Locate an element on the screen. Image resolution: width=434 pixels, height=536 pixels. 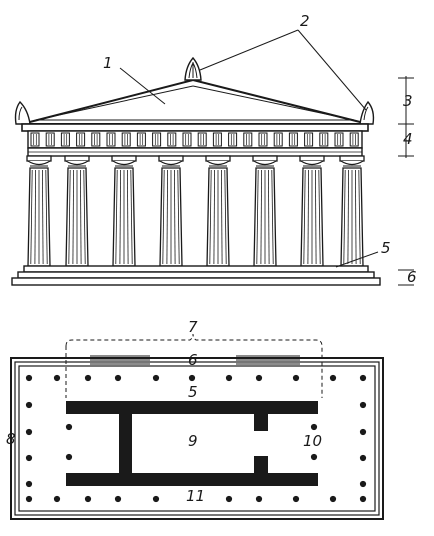
label-plan-5: 5 is located at coordinates (193, 392).